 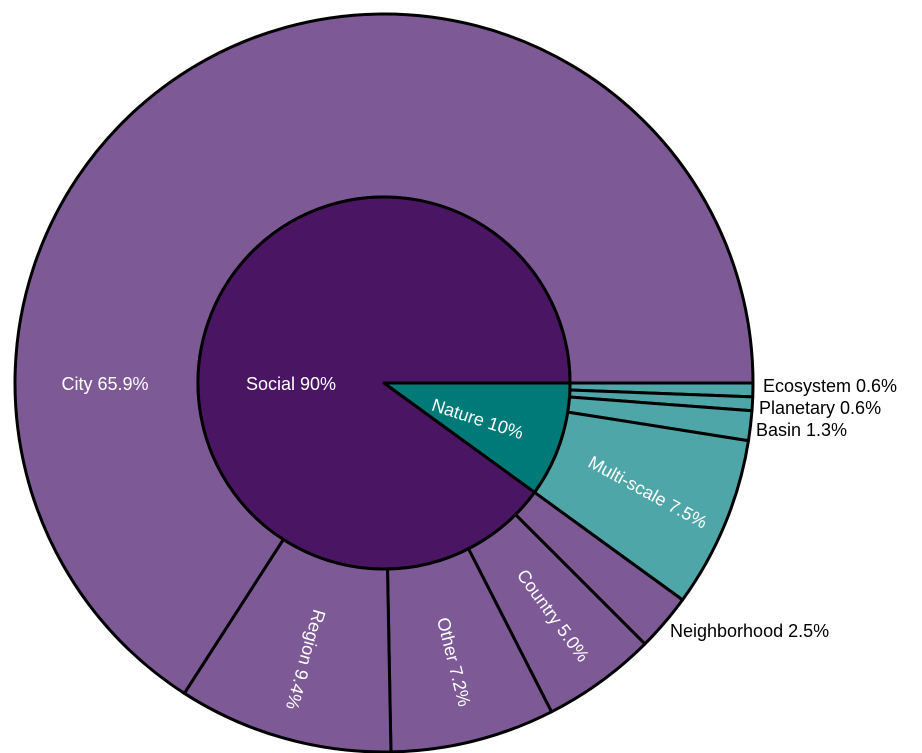 I want to click on inner-label-social: Social 90%, so click(x=291, y=384).